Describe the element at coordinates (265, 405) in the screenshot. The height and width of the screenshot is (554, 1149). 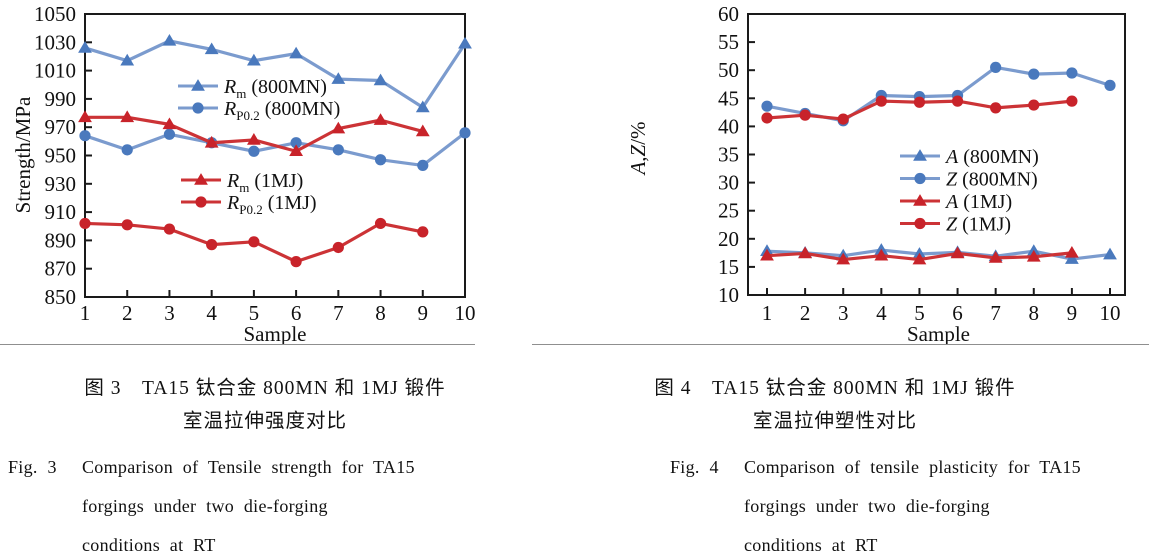
I see `caption-cn-fig3: 图 3 TA15 钛合金 800MN 和 1MJ 锻件 室温拉伸强度对比` at that location.